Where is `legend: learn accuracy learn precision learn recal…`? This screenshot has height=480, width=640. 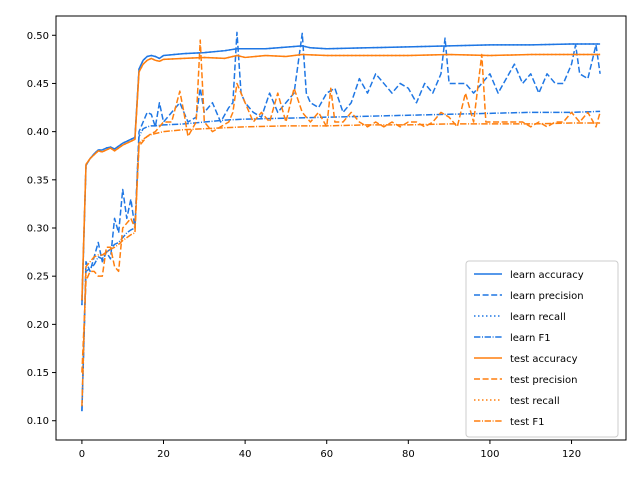 legend: learn accuracy learn precision learn recal… is located at coordinates (542, 349).